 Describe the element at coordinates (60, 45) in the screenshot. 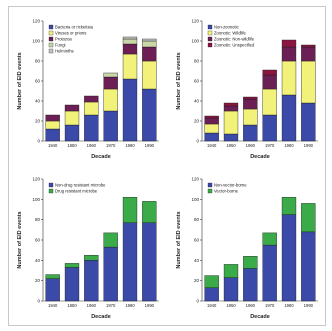

I see `legend-label: Fungi` at that location.